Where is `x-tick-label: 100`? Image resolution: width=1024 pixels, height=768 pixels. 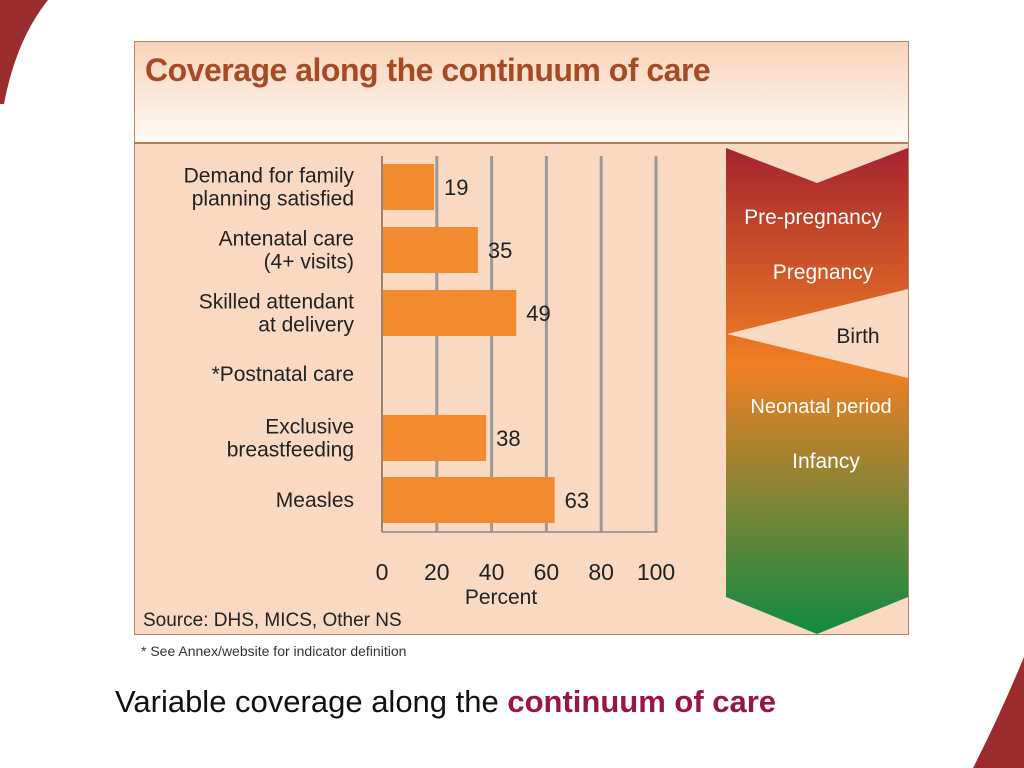
x-tick-label: 100 is located at coordinates (656, 572).